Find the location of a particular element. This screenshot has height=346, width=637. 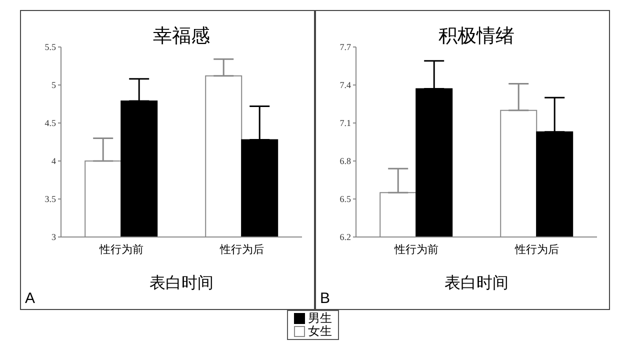

legend-label: 女生 is located at coordinates (320, 331).